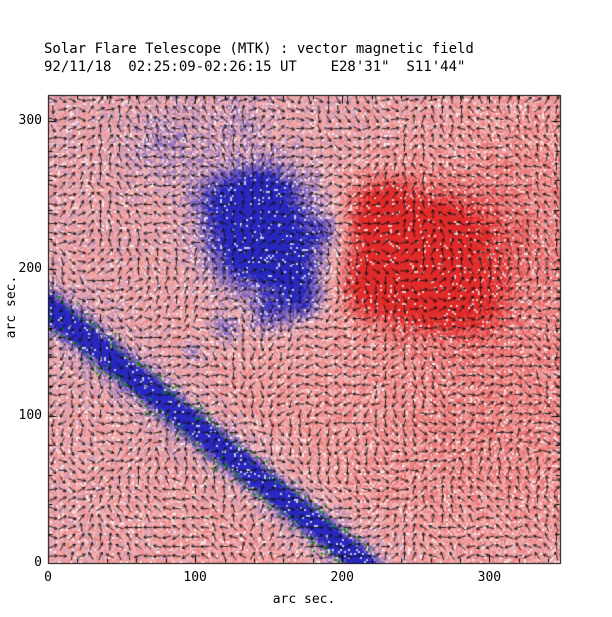 The height and width of the screenshot is (617, 612). What do you see at coordinates (30, 268) in the screenshot?
I see `y-axis-tick-label: 200` at bounding box center [30, 268].